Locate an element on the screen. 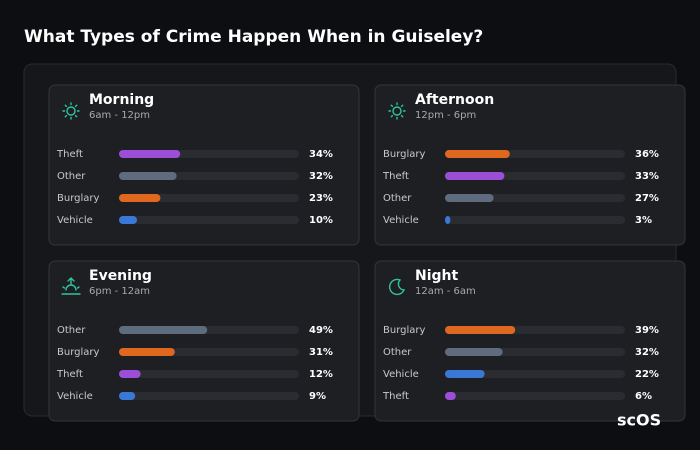 This screenshot has width=700, height=450. value-label: 34% is located at coordinates (321, 154).